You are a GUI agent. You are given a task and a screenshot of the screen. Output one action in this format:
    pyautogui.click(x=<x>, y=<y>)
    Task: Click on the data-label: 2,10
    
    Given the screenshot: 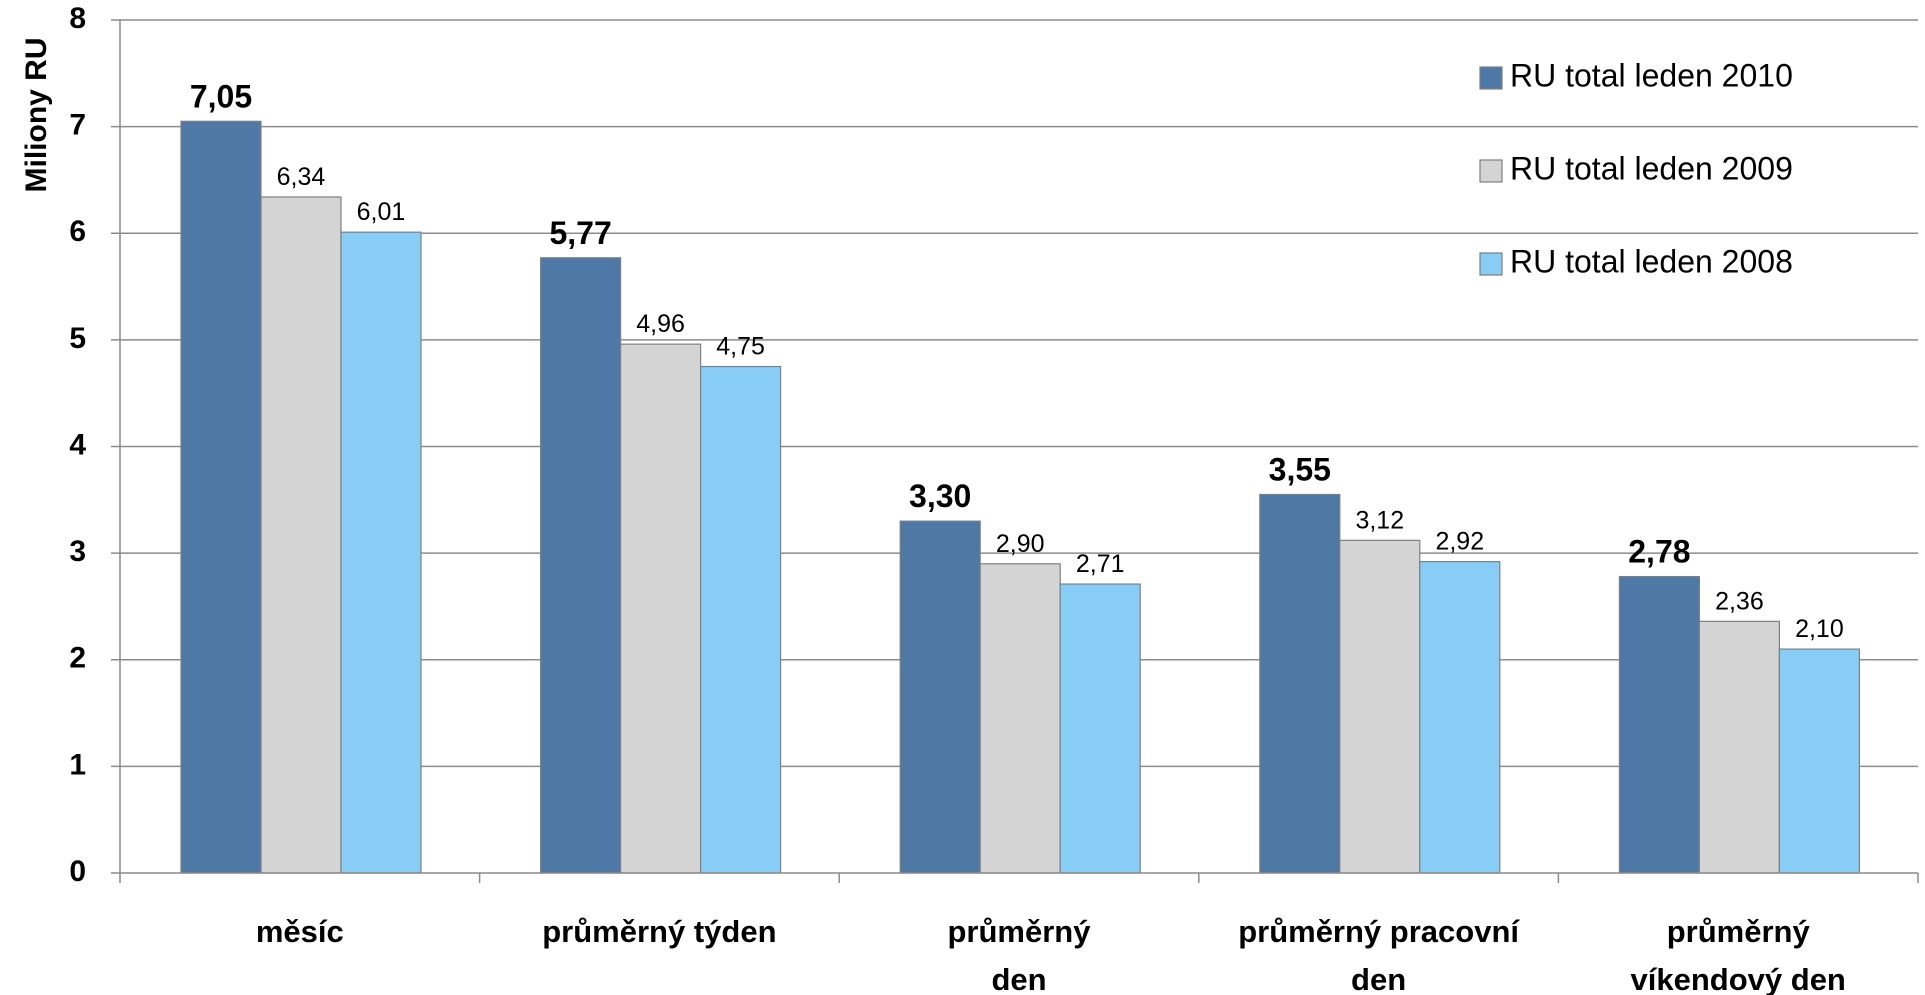 What is the action you would take?
    pyautogui.click(x=1819, y=629)
    